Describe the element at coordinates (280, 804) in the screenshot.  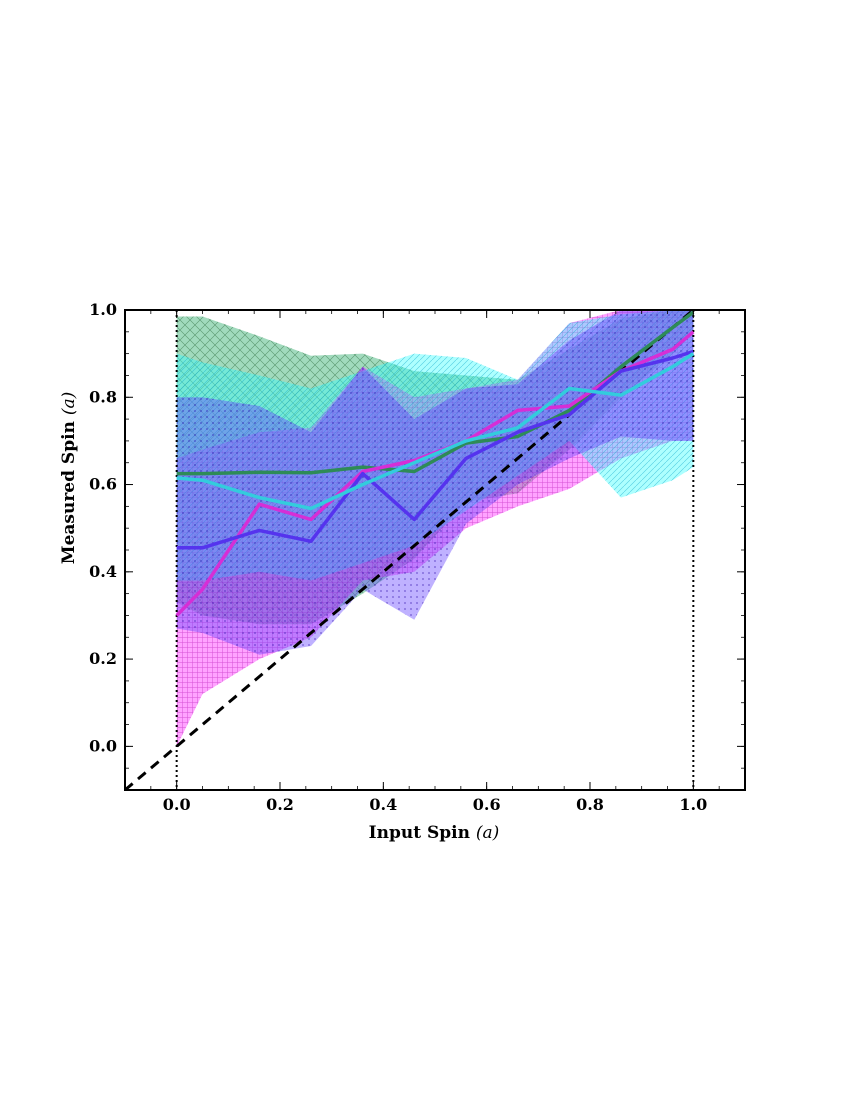
I see `x-tick-label: 0.2` at that location.